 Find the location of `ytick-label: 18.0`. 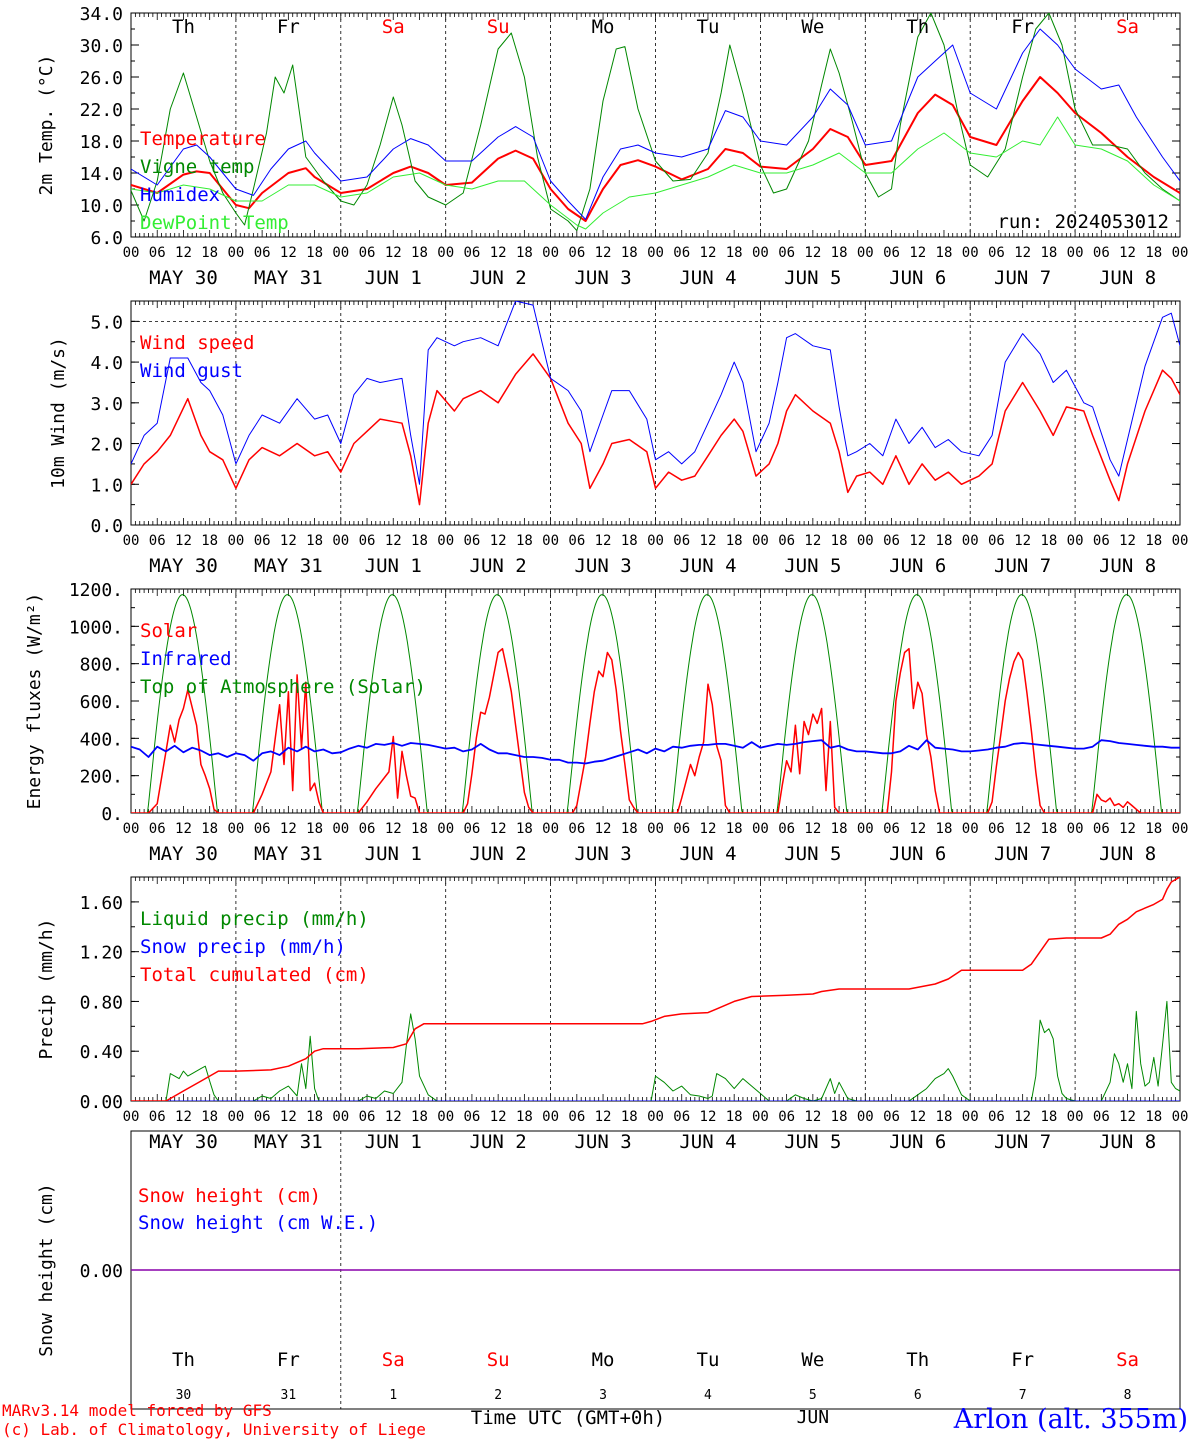

ytick-label: 18.0 is located at coordinates (101, 142).